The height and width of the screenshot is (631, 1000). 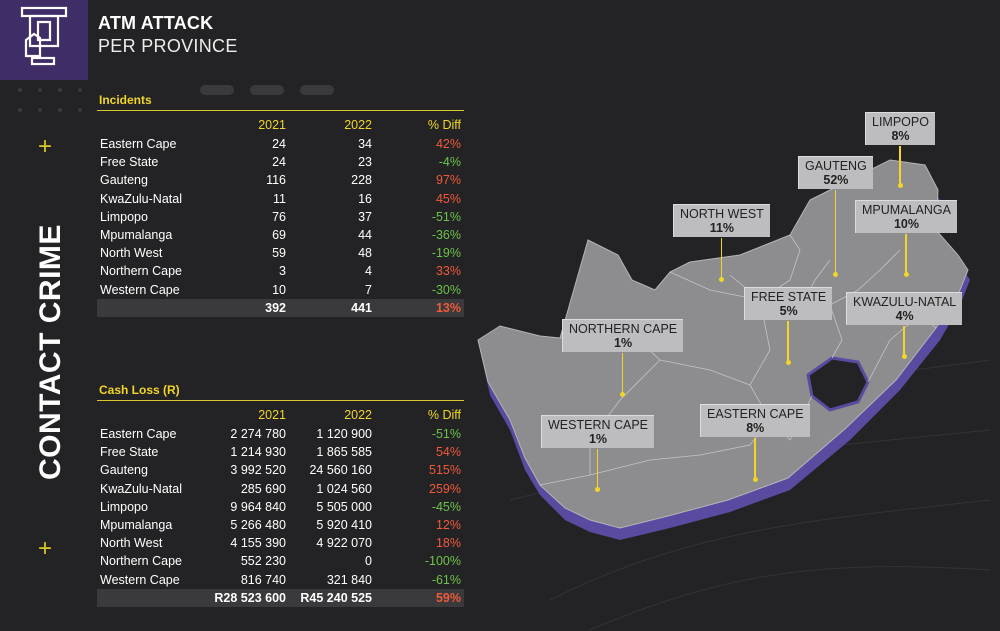 What do you see at coordinates (280, 235) in the screenshot?
I see `incident-row: Mpumalanga 69 44 -36%` at bounding box center [280, 235].